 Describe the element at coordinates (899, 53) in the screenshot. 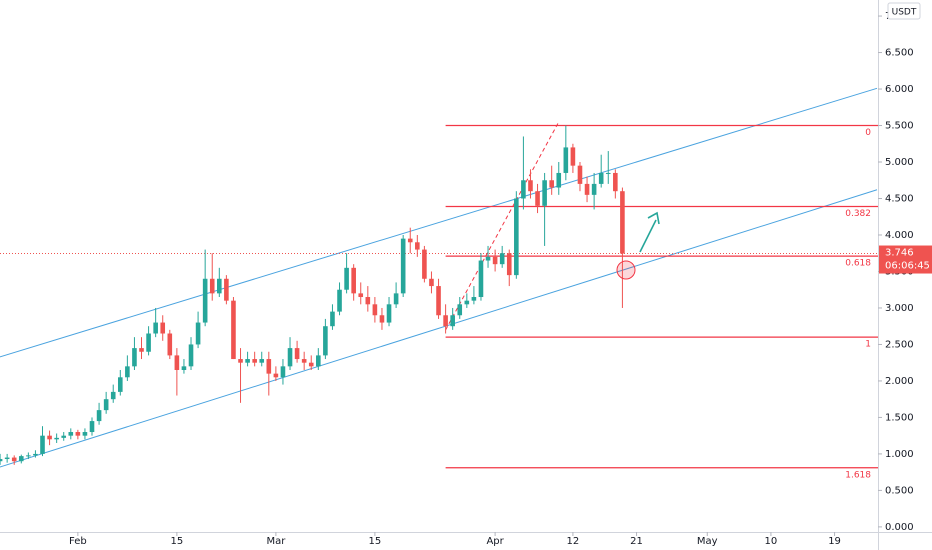

I see `y-tick-label: 6.500` at that location.